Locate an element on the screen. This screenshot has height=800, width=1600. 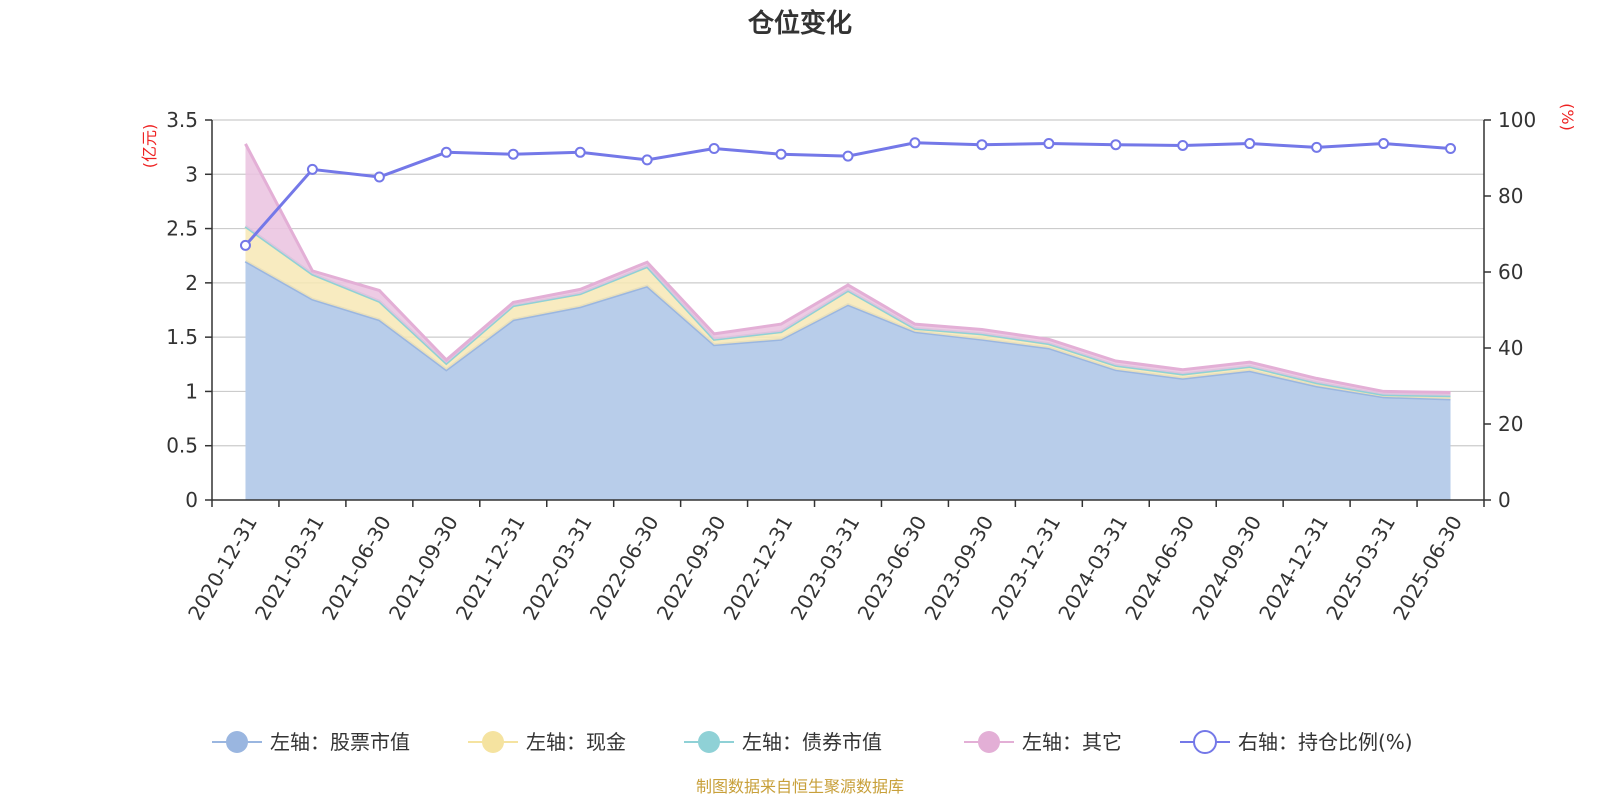
x-axis-tick-label: 2020-12-31 is located at coordinates (222, 568).